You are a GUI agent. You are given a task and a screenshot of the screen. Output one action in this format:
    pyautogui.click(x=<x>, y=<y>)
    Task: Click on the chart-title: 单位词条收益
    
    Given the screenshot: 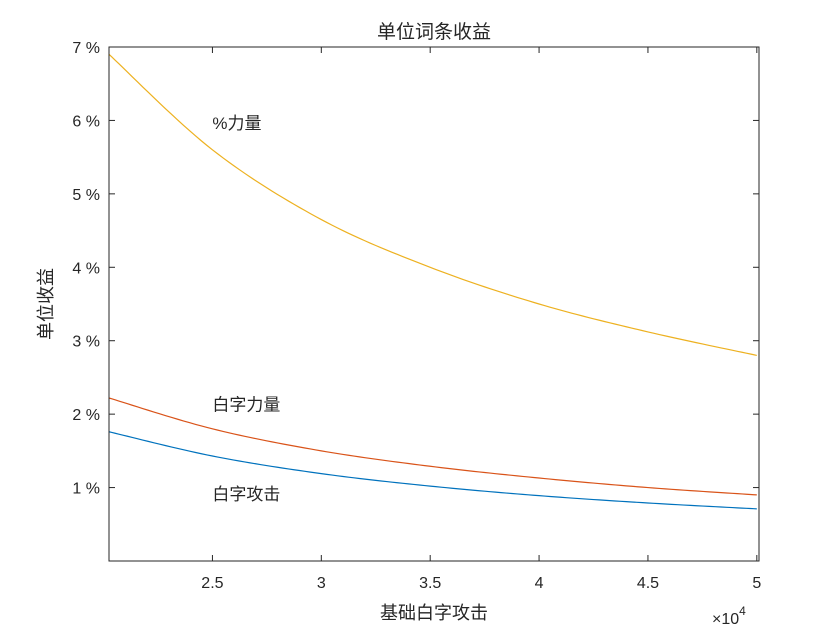 What is the action you would take?
    pyautogui.click(x=434, y=32)
    